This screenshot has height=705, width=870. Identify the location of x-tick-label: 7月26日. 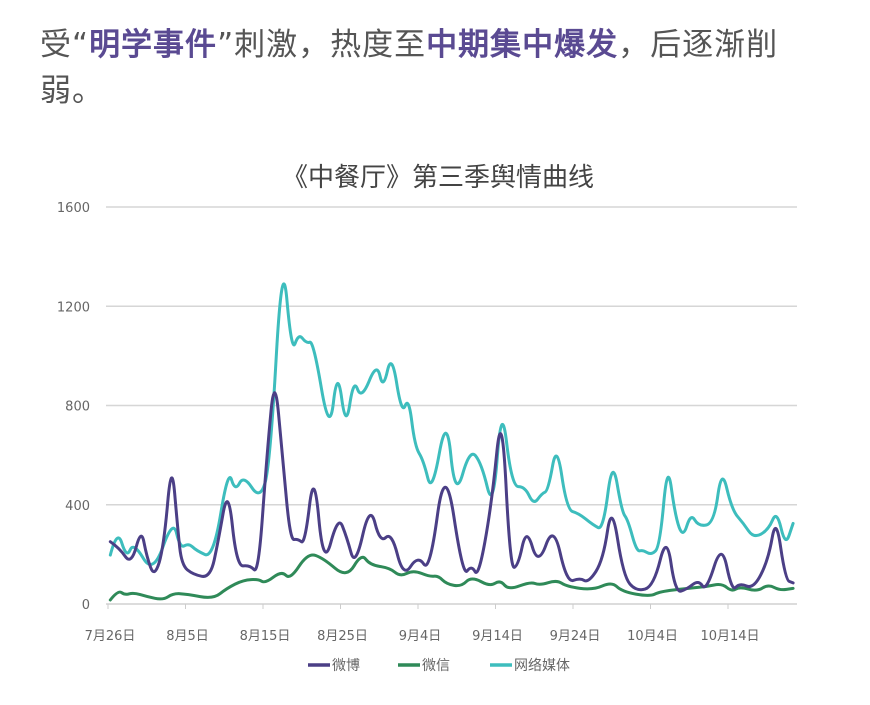
(110, 636).